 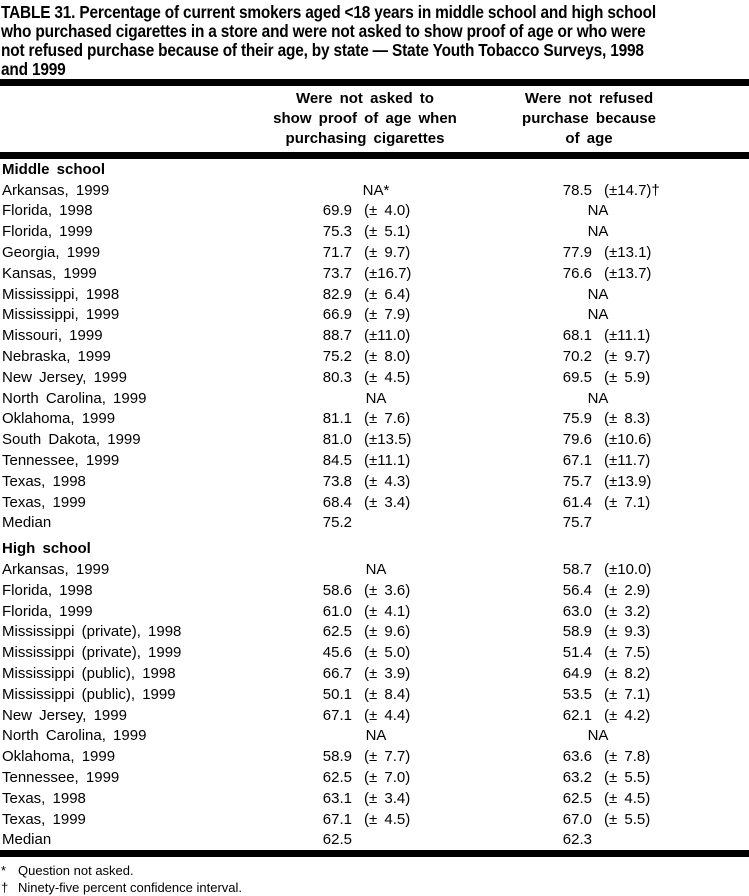 What do you see at coordinates (76, 871) in the screenshot?
I see `footnote-text: Question not asked.` at bounding box center [76, 871].